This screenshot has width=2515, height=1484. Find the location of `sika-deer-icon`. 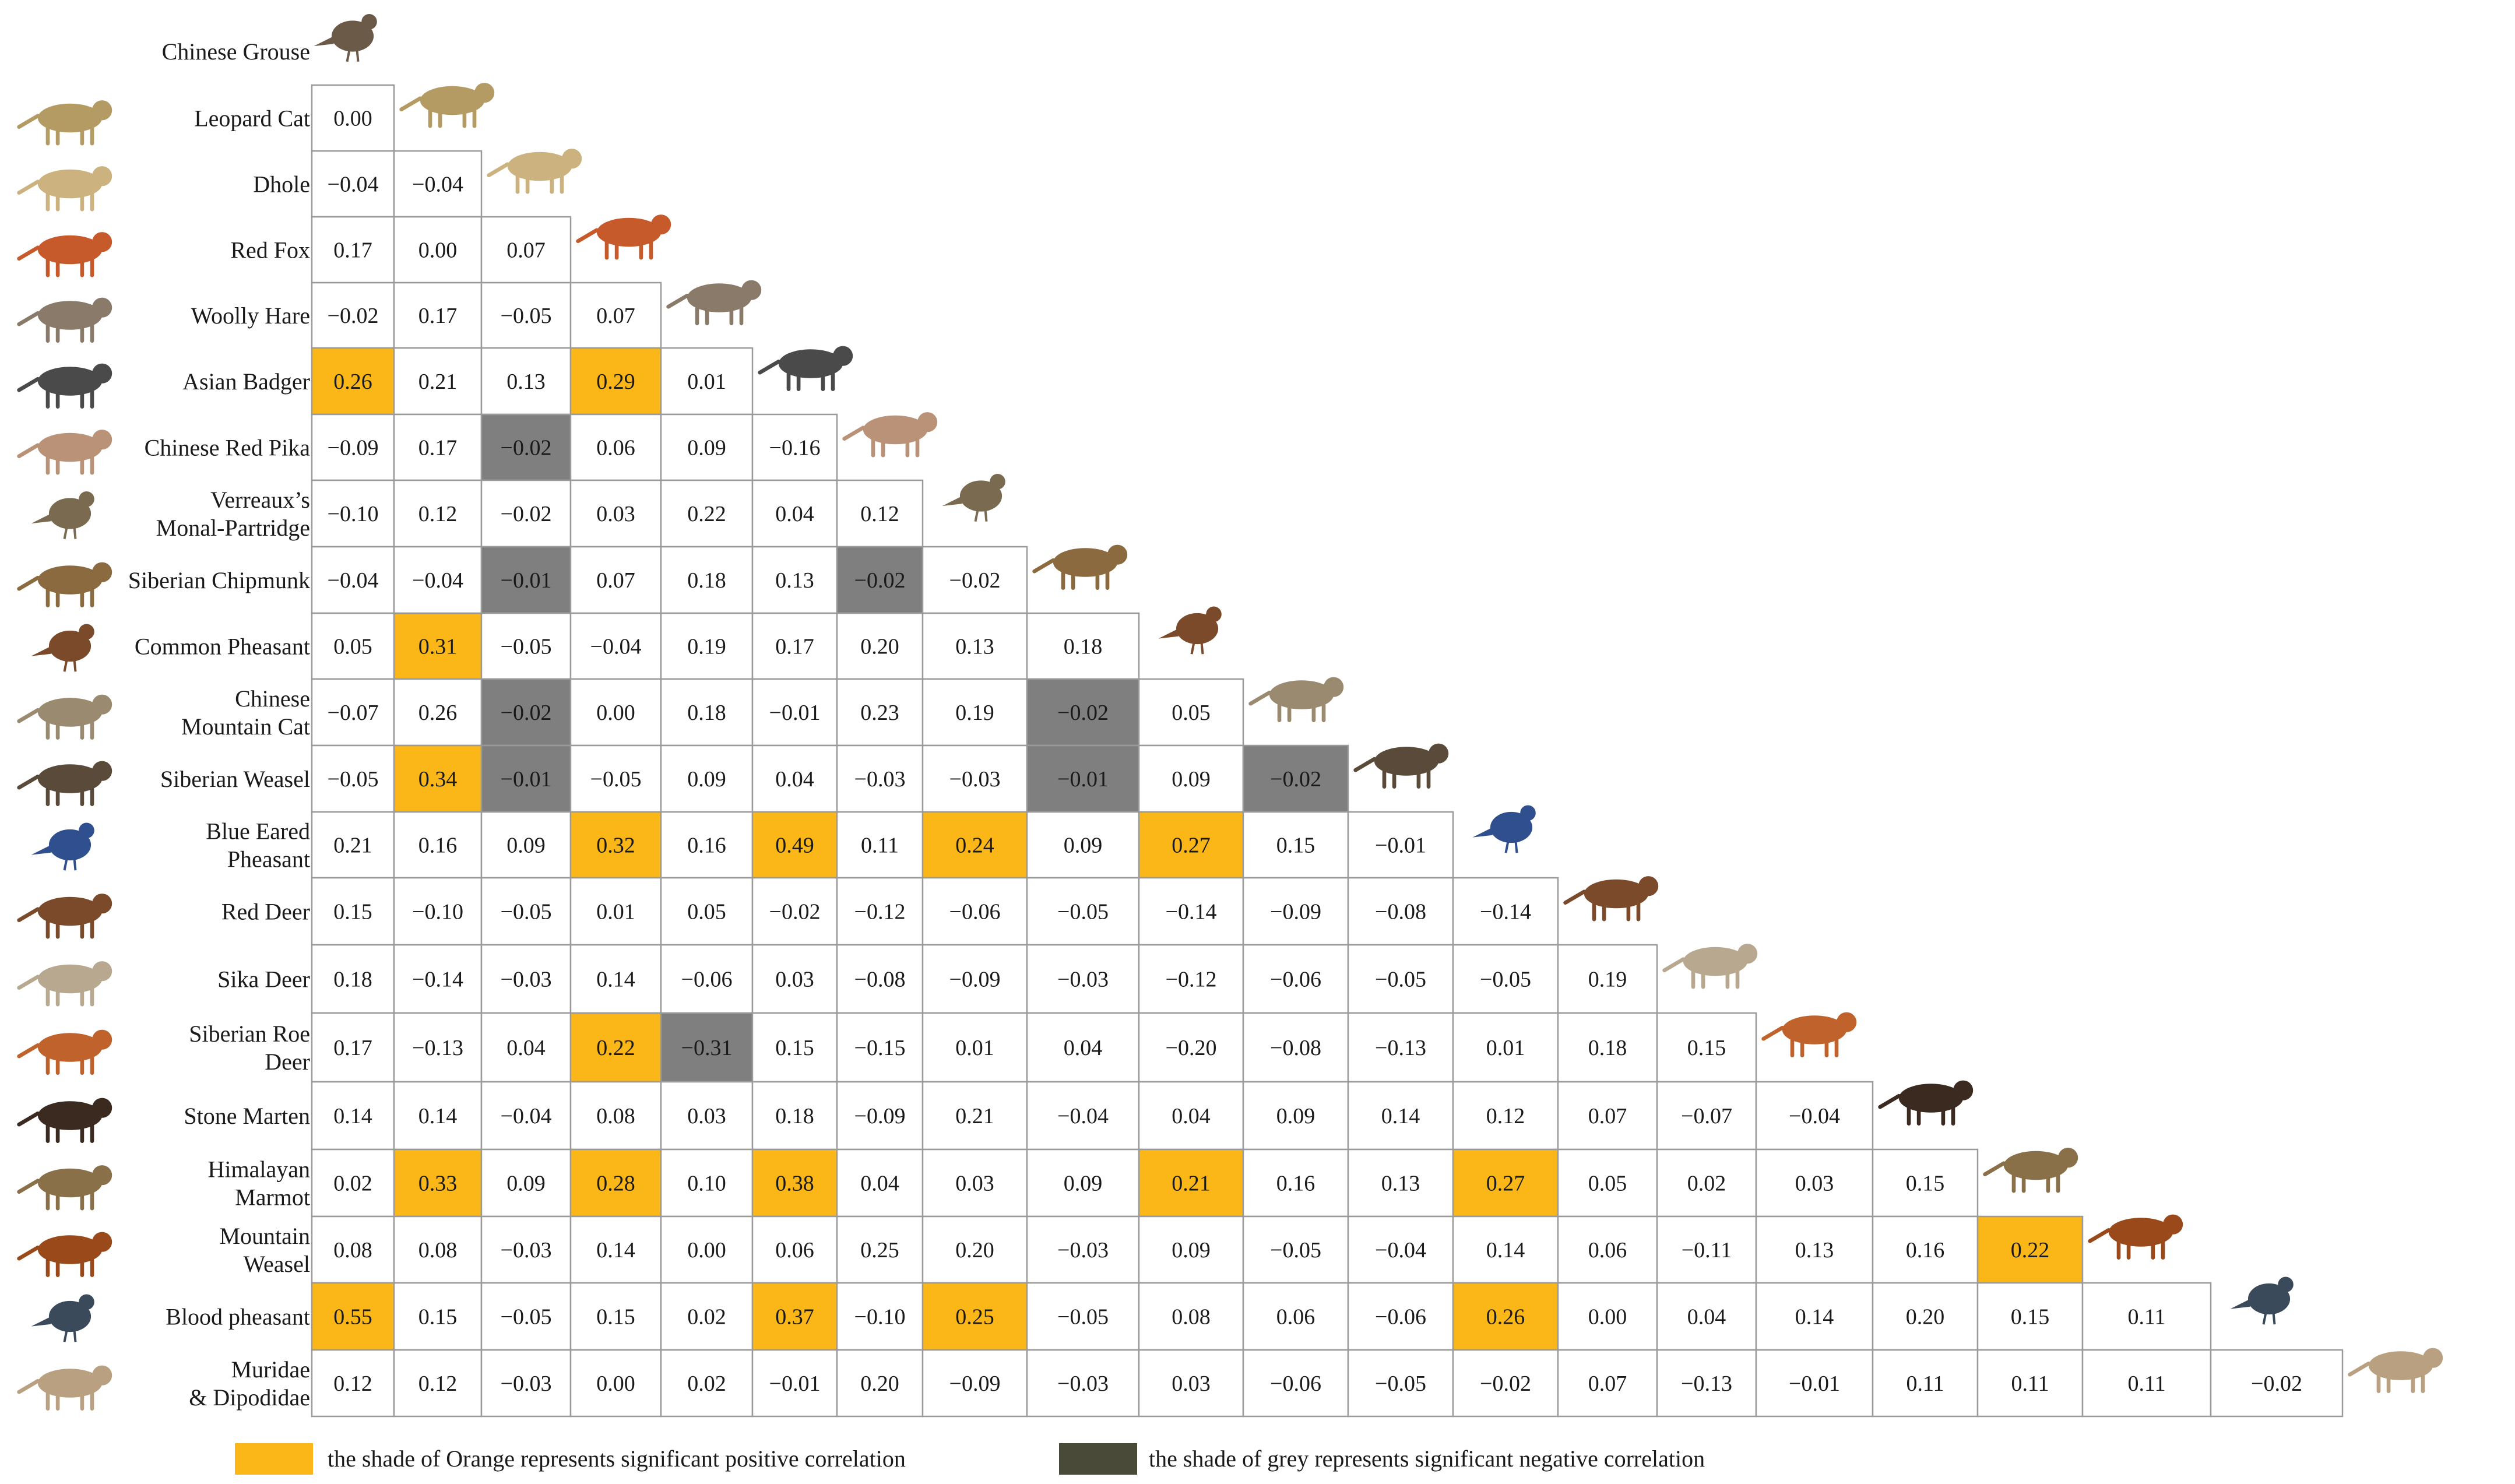

sika-deer-icon is located at coordinates (1710, 967).